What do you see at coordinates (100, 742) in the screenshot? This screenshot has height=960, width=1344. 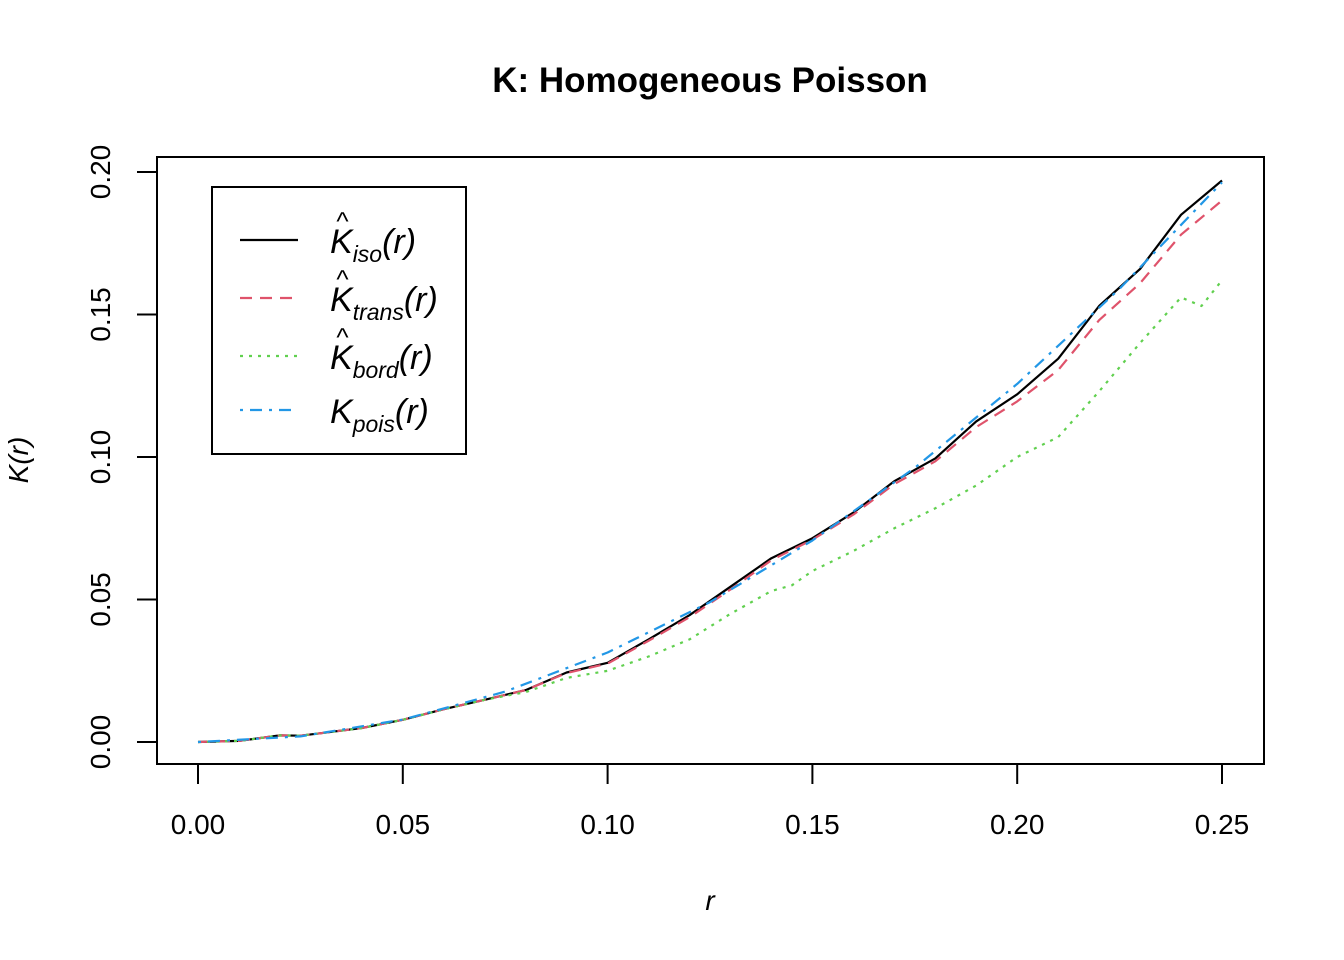 I see `y-tick-label: 0.00` at bounding box center [100, 742].